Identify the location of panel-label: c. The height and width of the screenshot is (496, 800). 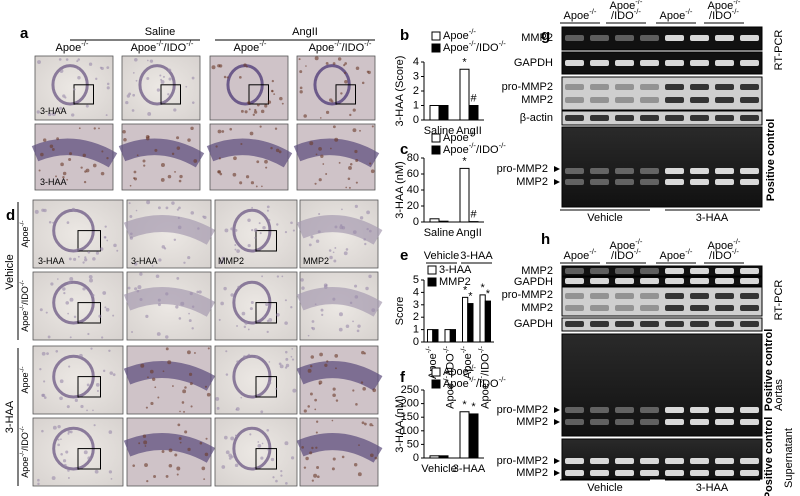
(404, 149).